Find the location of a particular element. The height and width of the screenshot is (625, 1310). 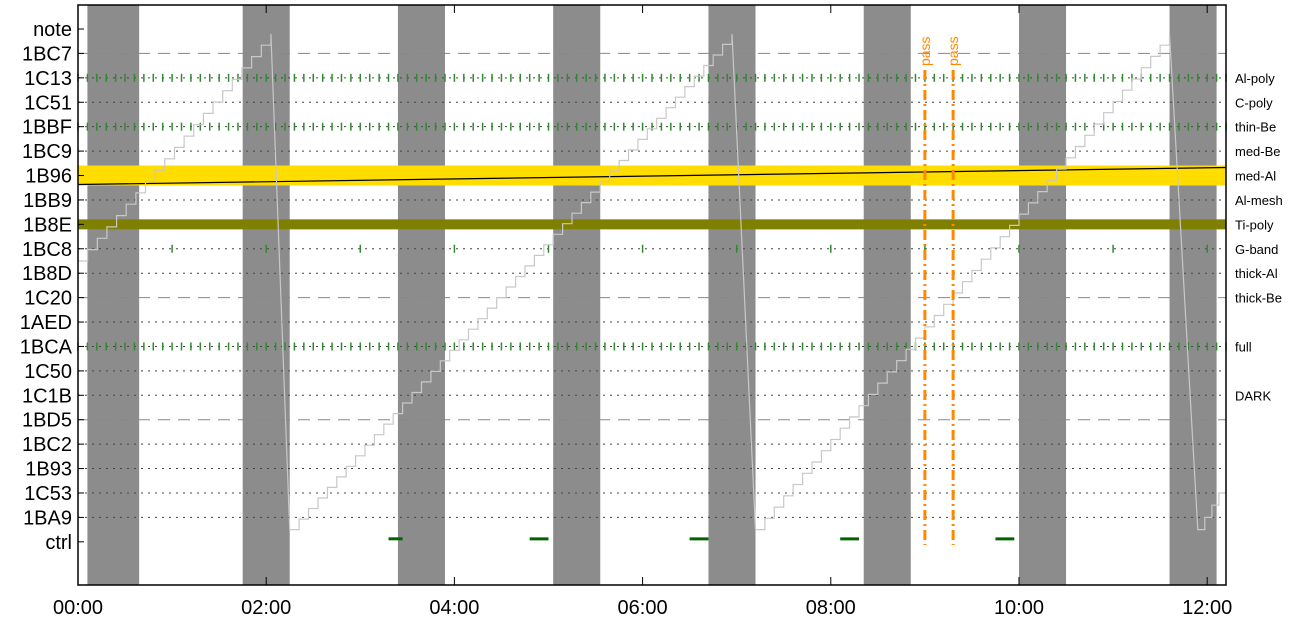

row-label-1BC9: med-Be is located at coordinates (1258, 151).